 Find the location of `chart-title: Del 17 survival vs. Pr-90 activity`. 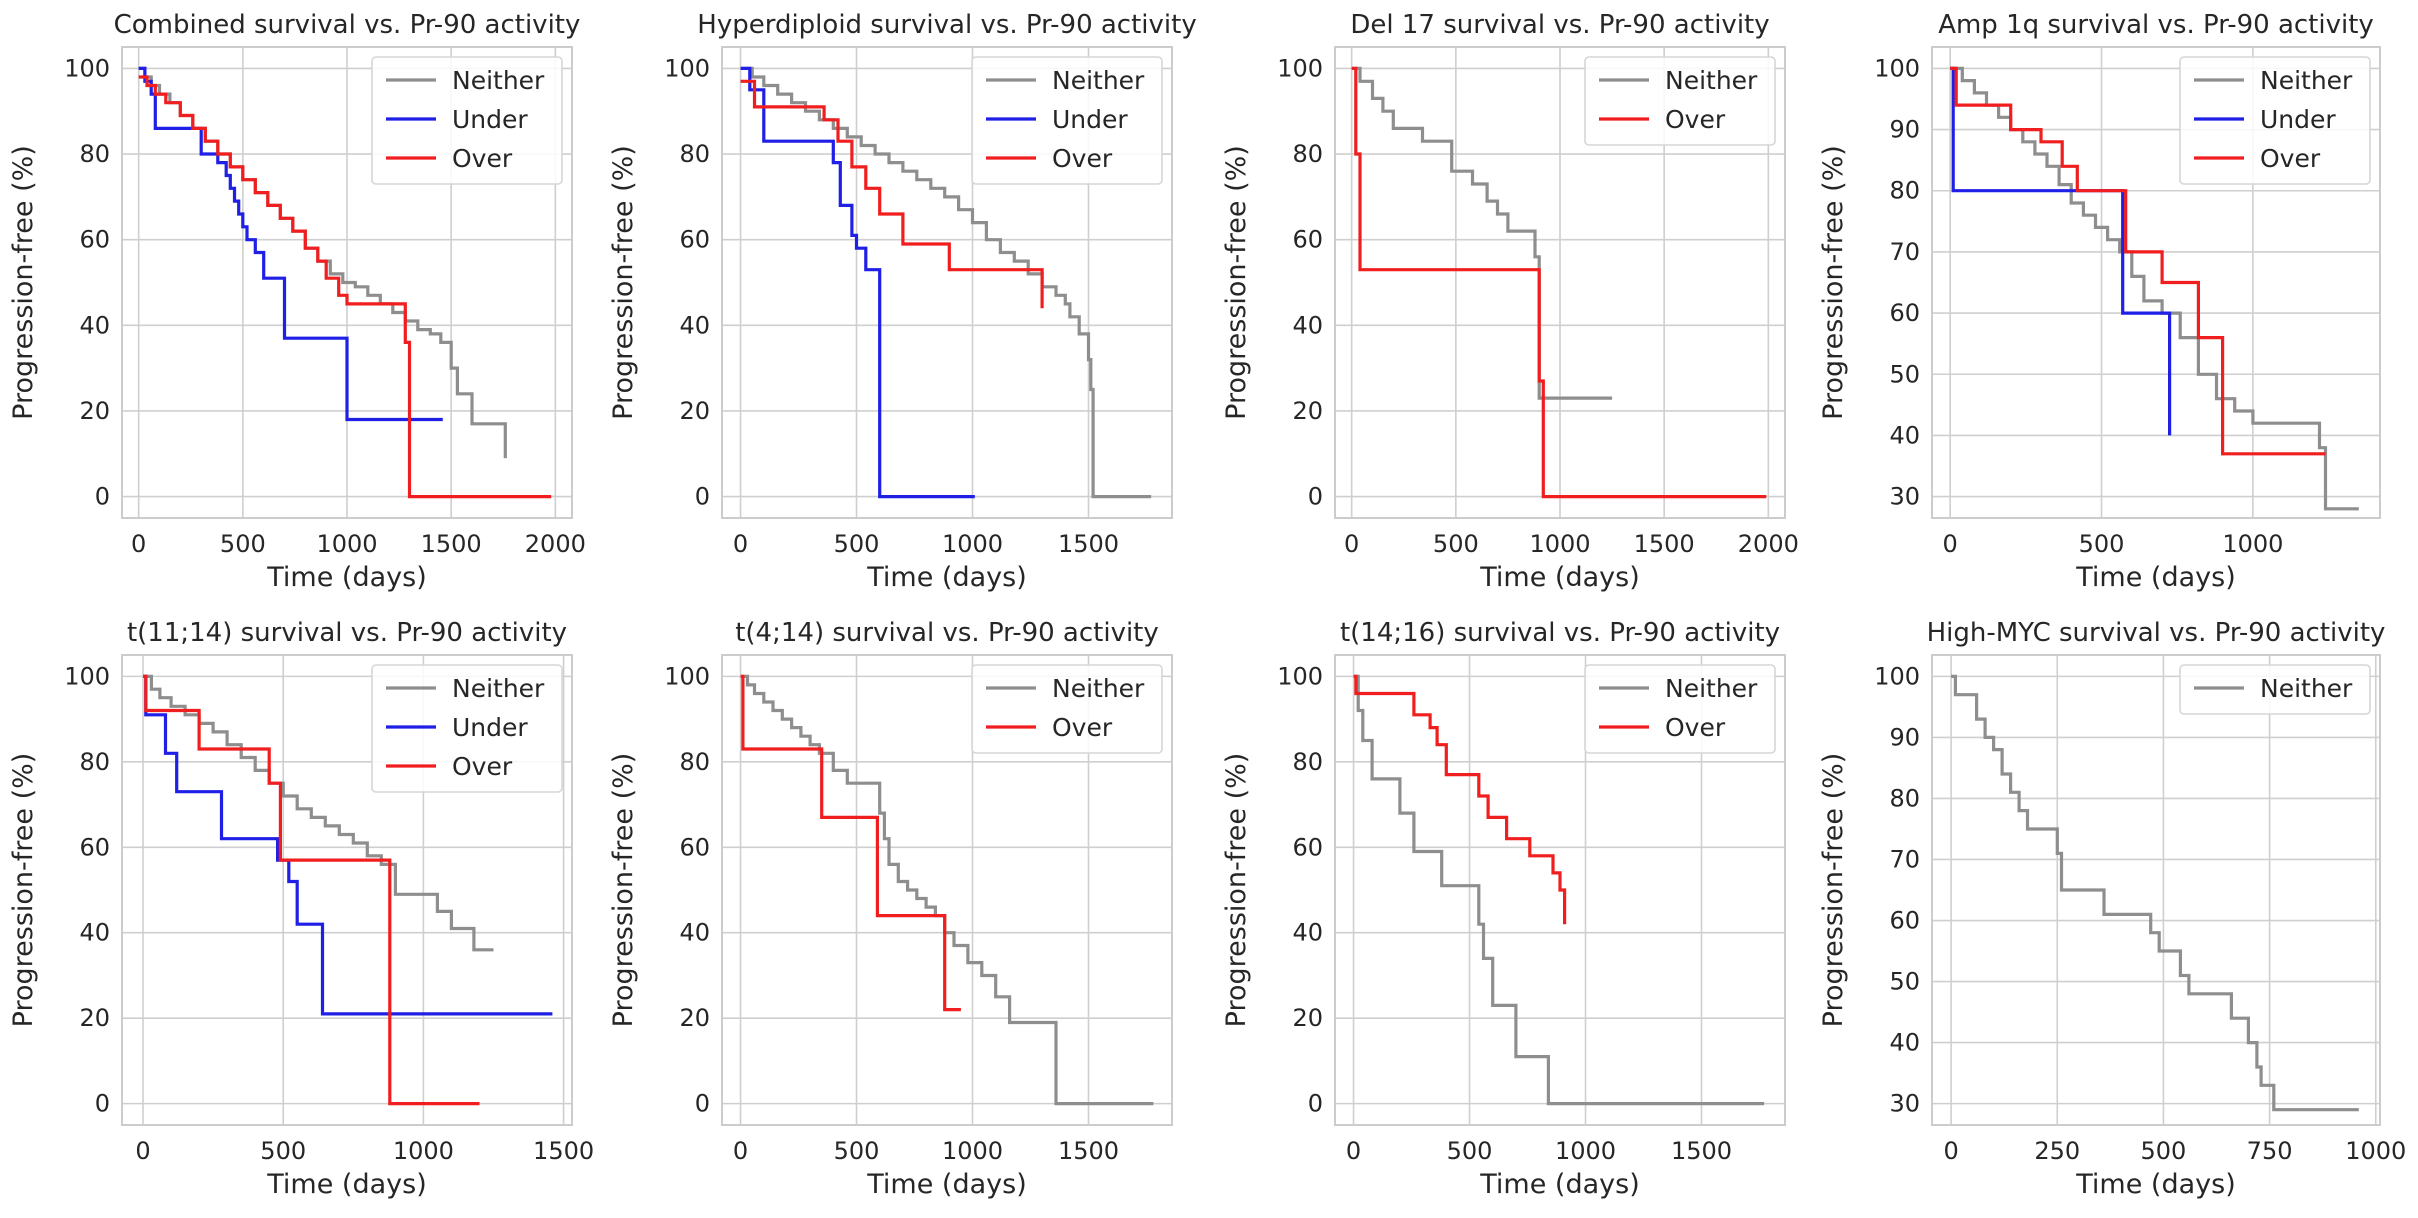

chart-title: Del 17 survival vs. Pr-90 activity is located at coordinates (1559, 25).